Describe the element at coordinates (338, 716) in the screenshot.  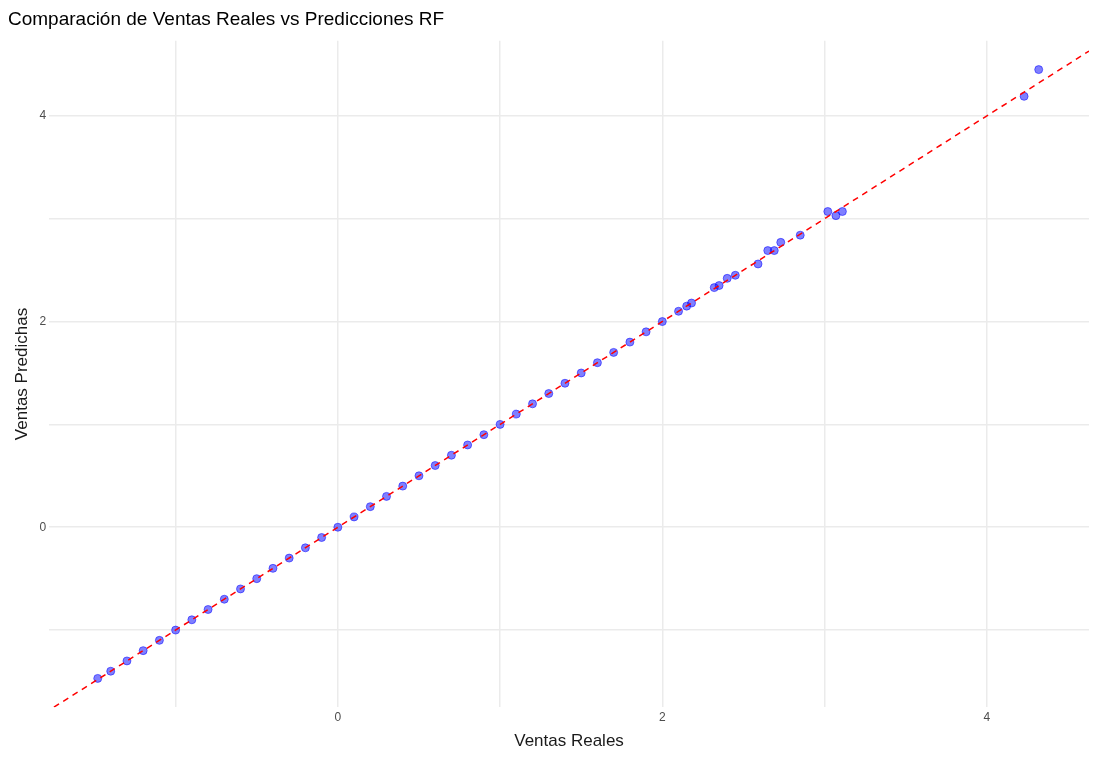
I see `x-tick-label: 0` at that location.